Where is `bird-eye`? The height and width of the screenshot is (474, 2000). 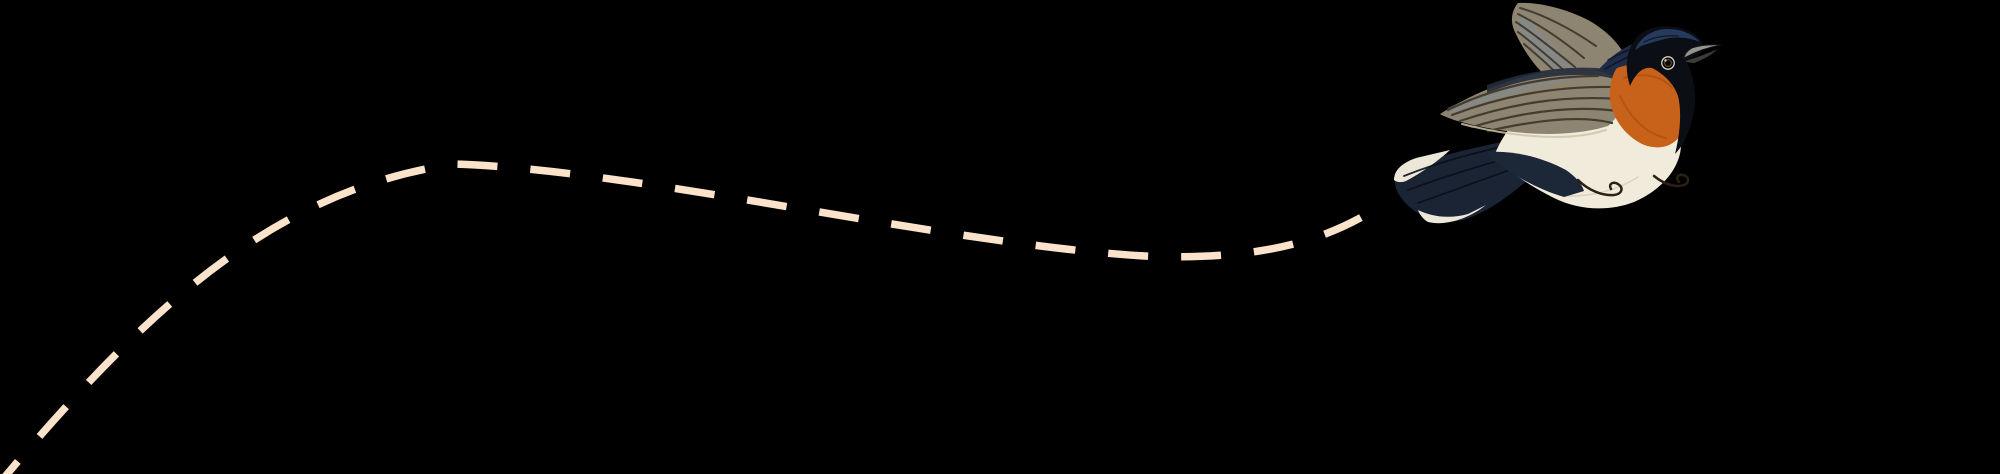
bird-eye is located at coordinates (1668, 63).